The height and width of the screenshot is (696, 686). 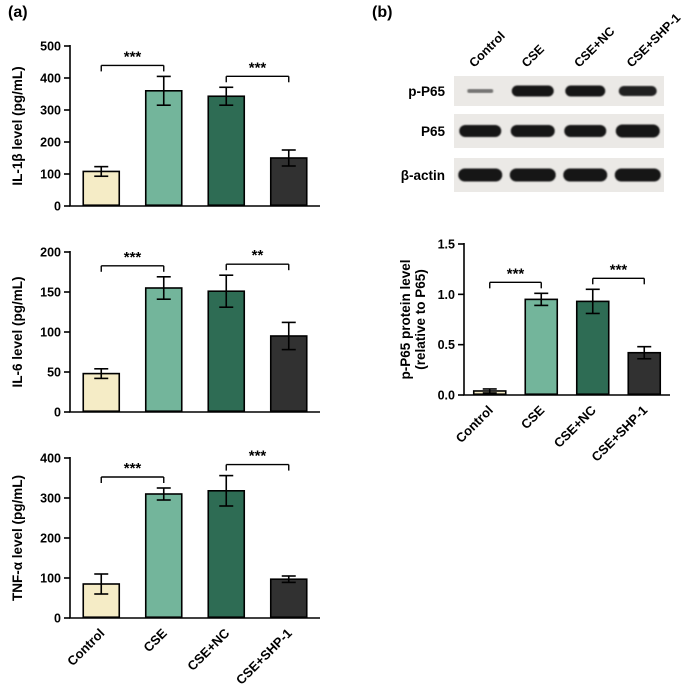 I want to click on blot-lane-label: Control, so click(x=486, y=49).